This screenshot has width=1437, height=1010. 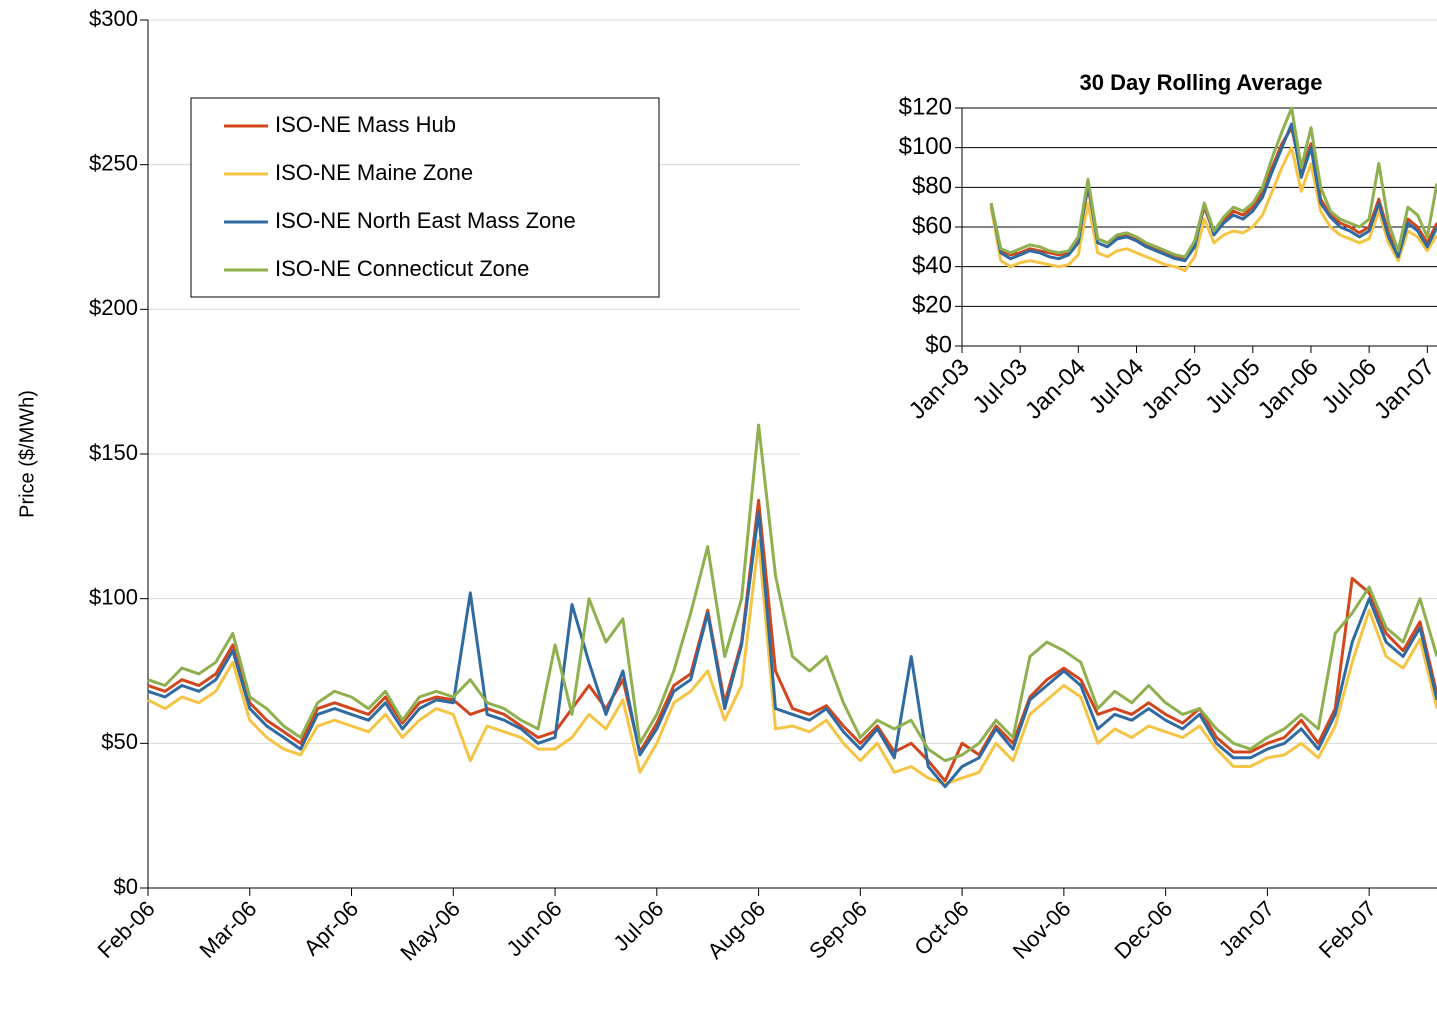 What do you see at coordinates (638, 926) in the screenshot?
I see `x-tick-label: Jul-06` at bounding box center [638, 926].